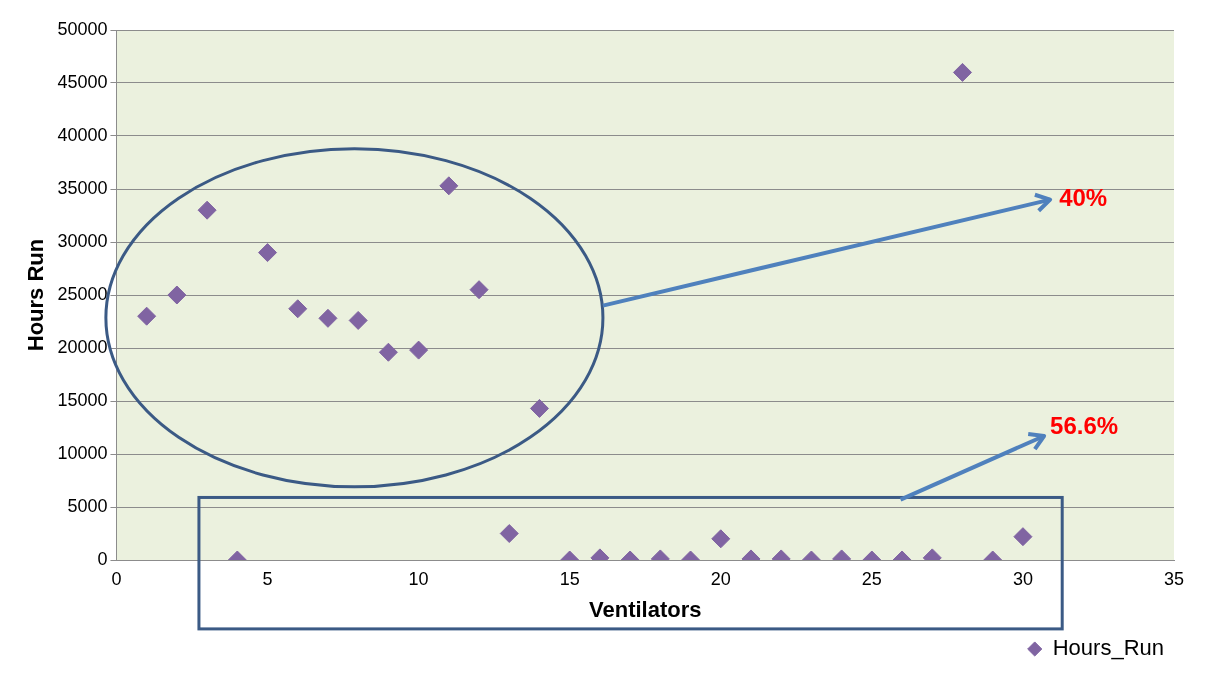  I want to click on y-tick-label: 35000, so click(82, 187).